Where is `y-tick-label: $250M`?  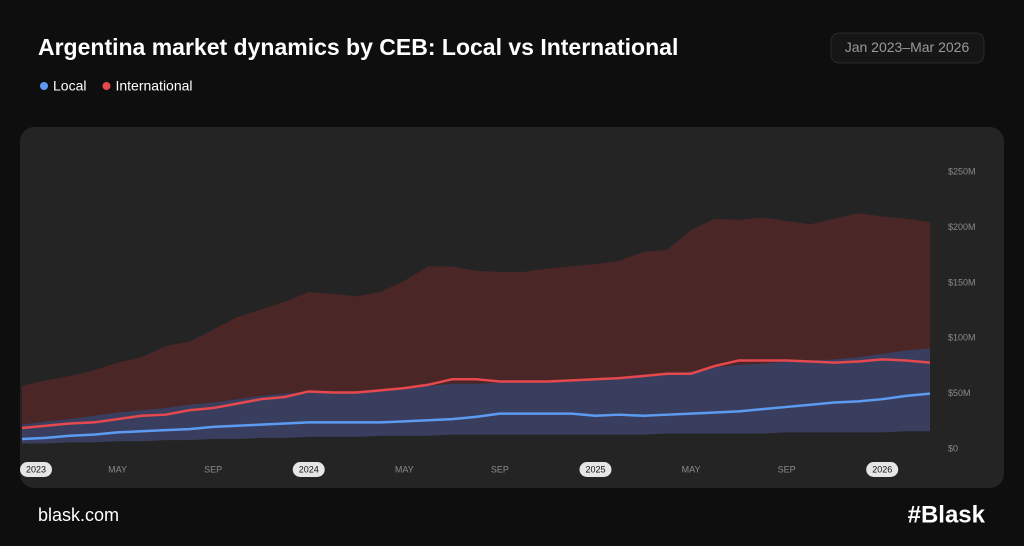
y-tick-label: $250M is located at coordinates (962, 172).